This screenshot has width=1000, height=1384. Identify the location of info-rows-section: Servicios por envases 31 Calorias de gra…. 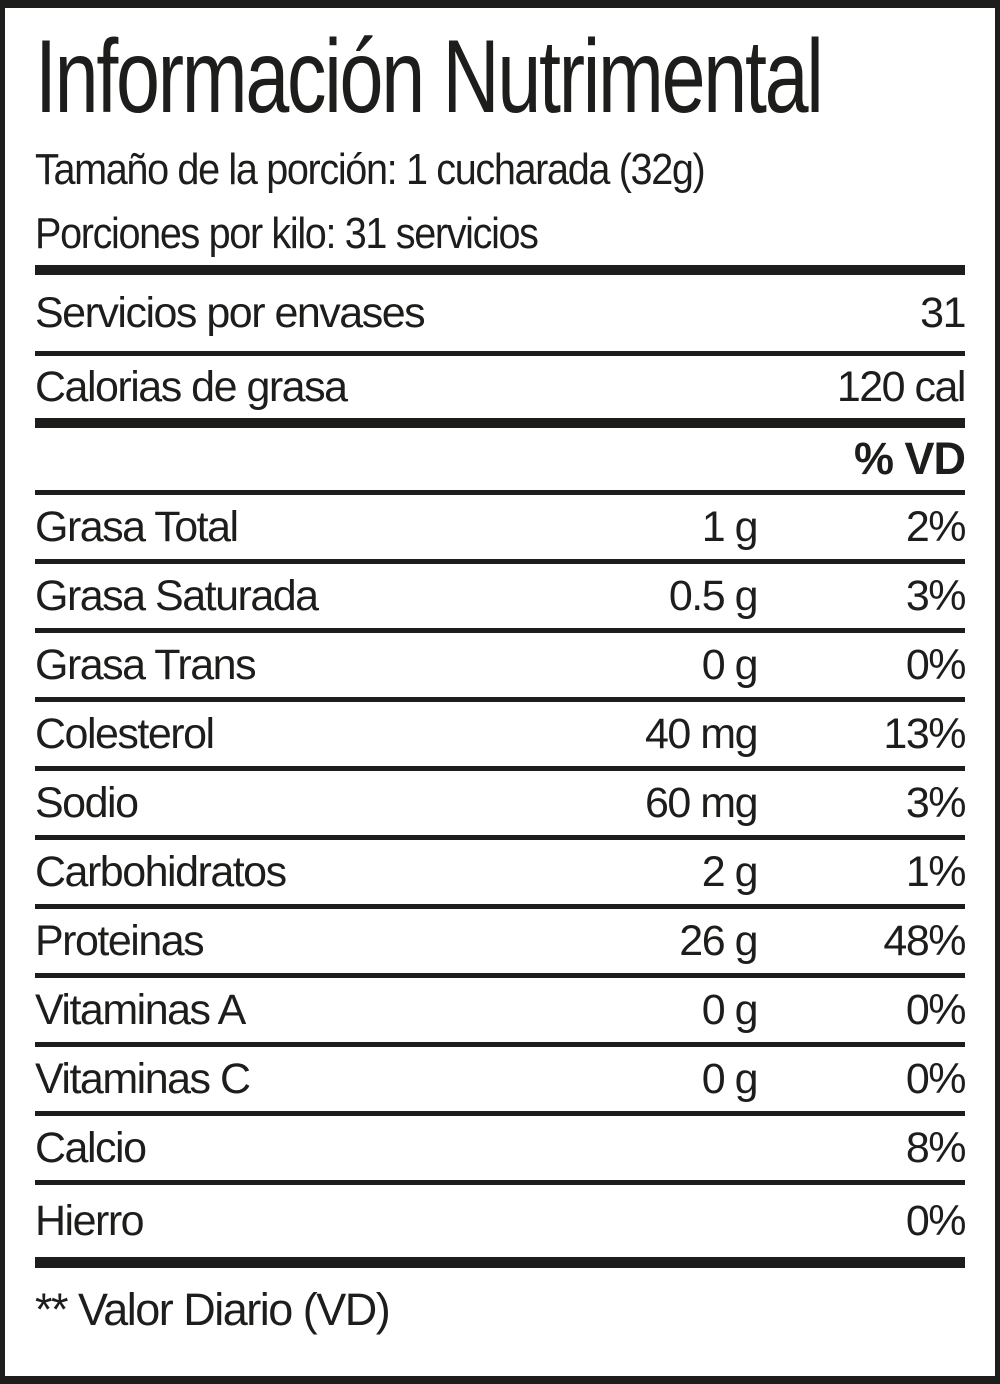
(501, 346).